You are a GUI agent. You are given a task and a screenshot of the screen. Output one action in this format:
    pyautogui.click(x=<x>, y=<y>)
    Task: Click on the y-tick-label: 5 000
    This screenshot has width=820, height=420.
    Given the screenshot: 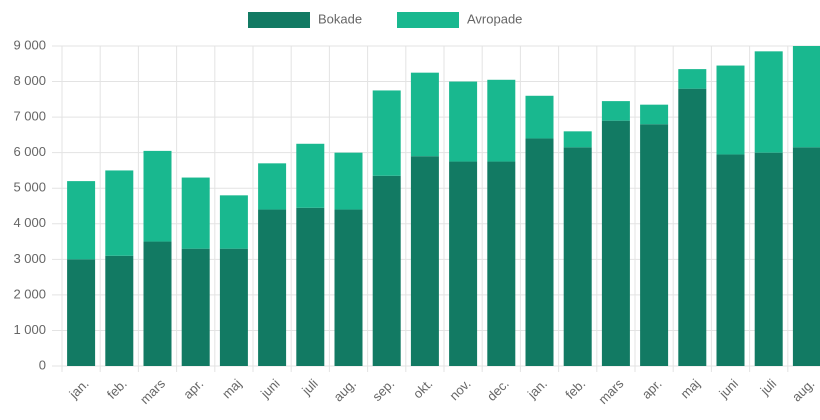 What is the action you would take?
    pyautogui.click(x=29, y=187)
    